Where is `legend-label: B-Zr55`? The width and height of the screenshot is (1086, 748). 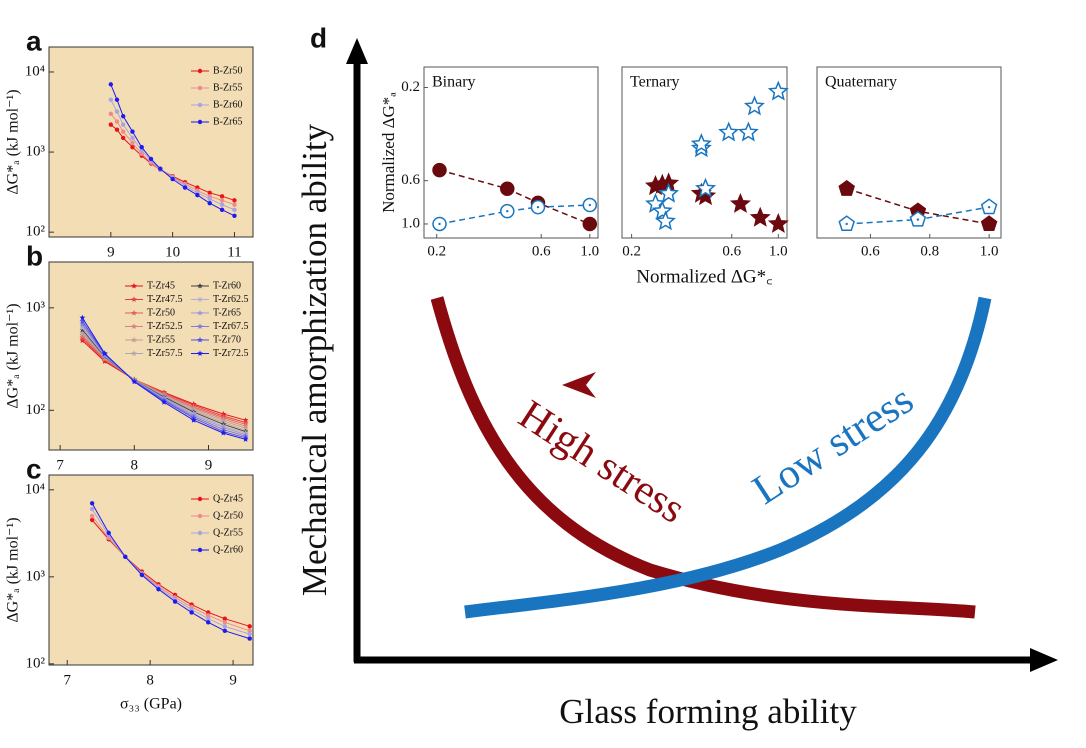 legend-label: B-Zr55 is located at coordinates (227, 87).